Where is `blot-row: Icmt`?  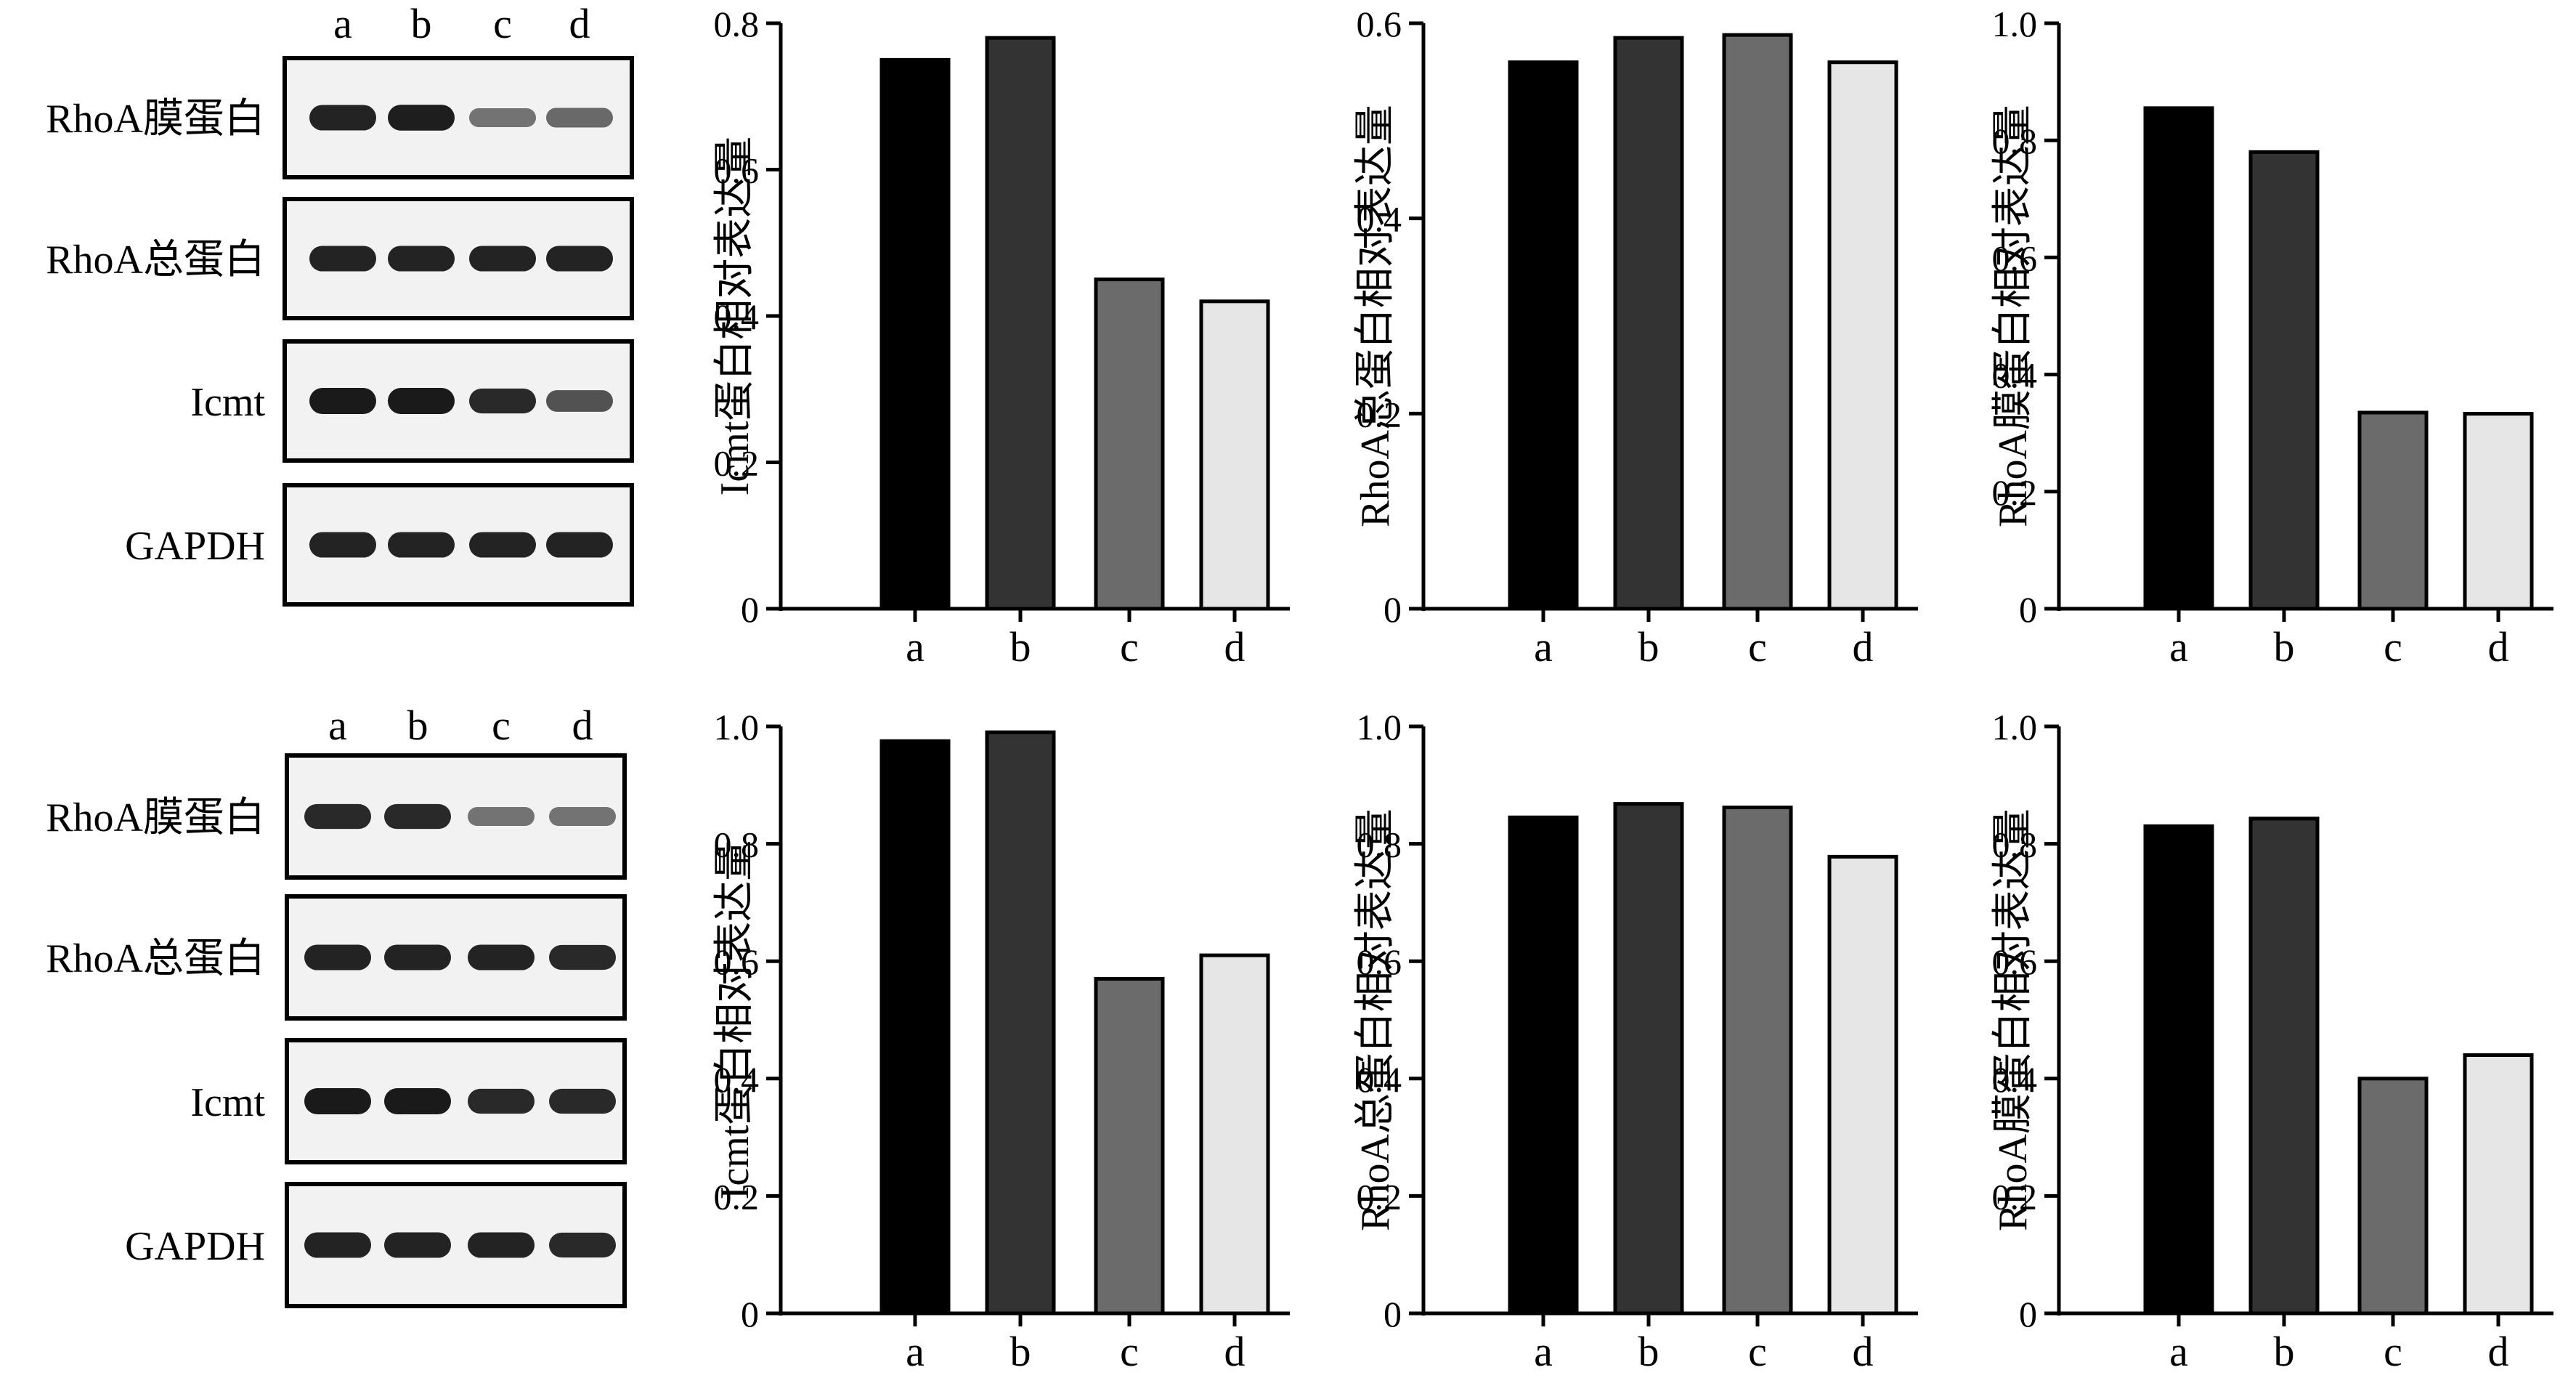
blot-row: Icmt is located at coordinates (408, 1101).